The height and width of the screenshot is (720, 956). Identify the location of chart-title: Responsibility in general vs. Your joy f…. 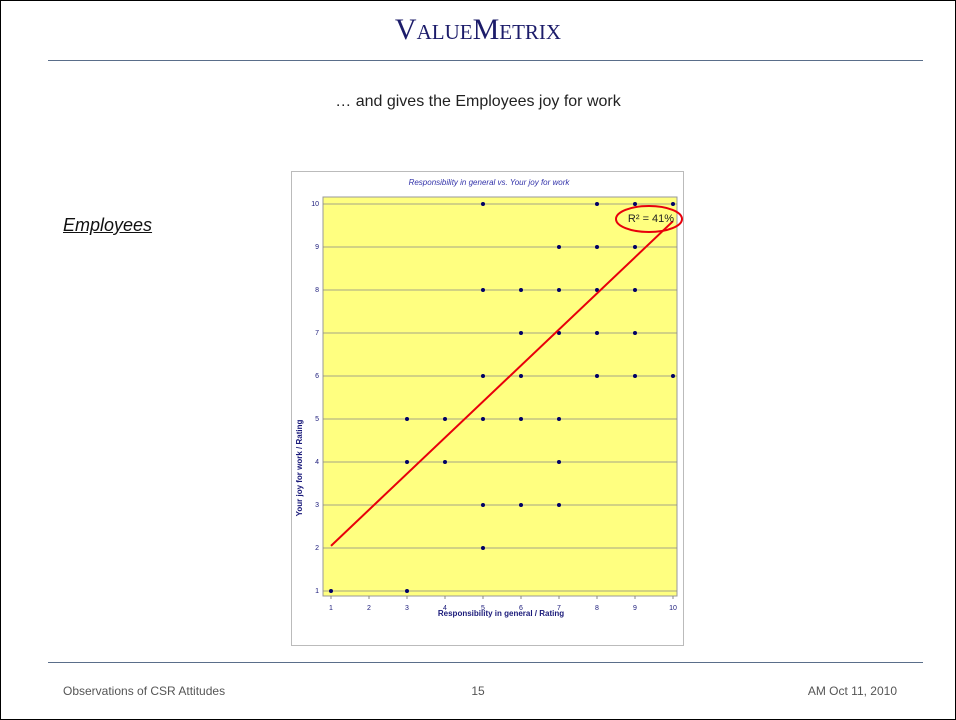
(490, 182).